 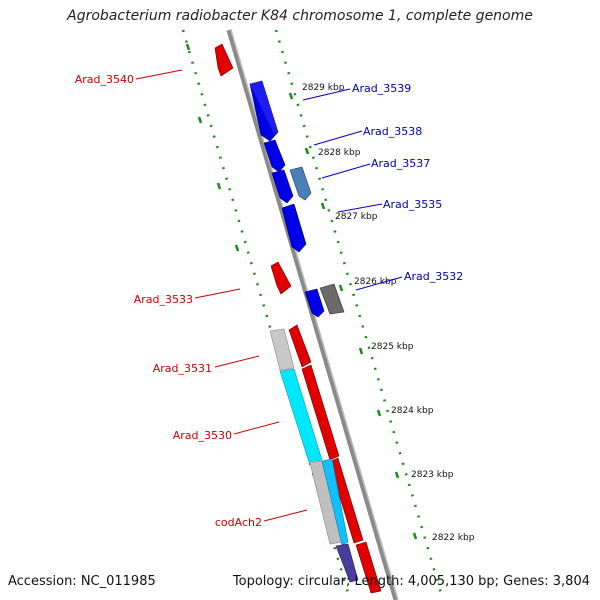 What do you see at coordinates (335, 502) in the screenshot?
I see `gene-codach2` at bounding box center [335, 502].